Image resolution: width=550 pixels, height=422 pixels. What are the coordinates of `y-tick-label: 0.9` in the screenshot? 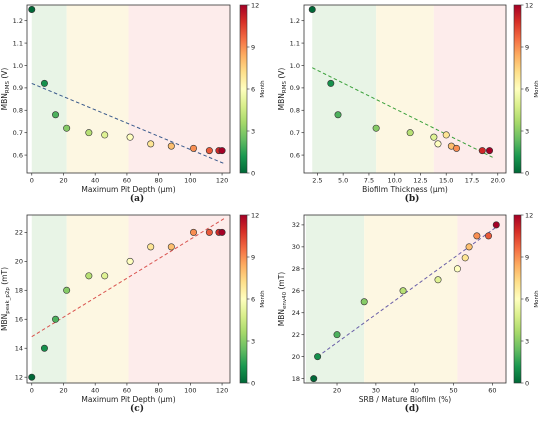 It's located at (295, 88).